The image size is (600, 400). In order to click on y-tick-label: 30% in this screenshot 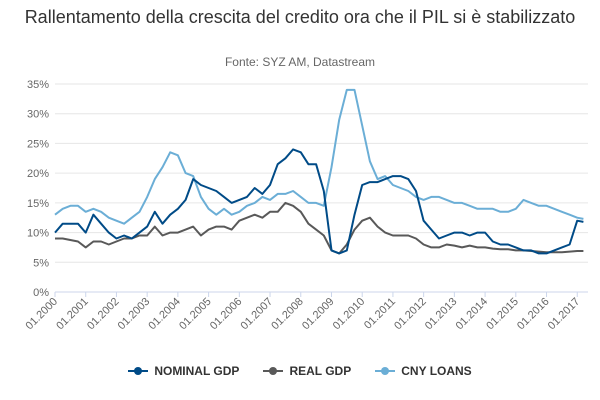, I will do `click(38, 115)`.